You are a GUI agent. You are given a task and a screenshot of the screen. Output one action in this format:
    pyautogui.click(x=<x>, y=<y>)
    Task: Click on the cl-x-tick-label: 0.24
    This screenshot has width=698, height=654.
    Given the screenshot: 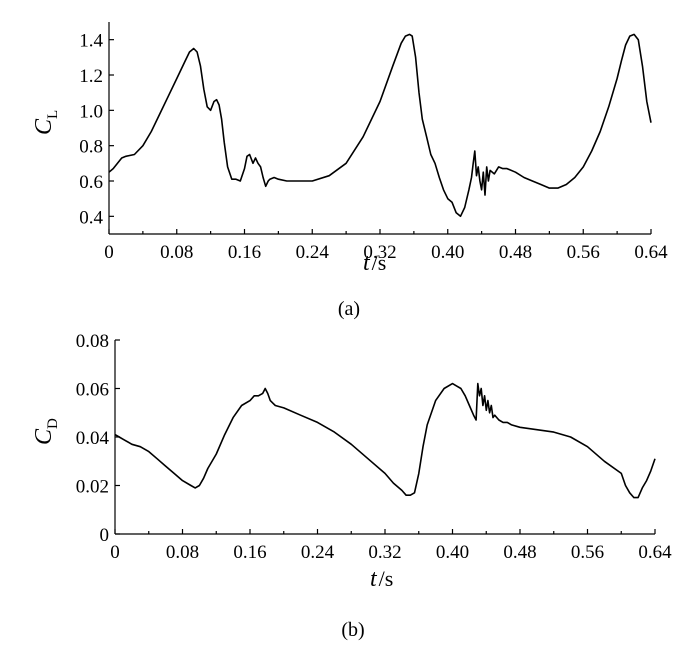 What is the action you would take?
    pyautogui.click(x=313, y=252)
    